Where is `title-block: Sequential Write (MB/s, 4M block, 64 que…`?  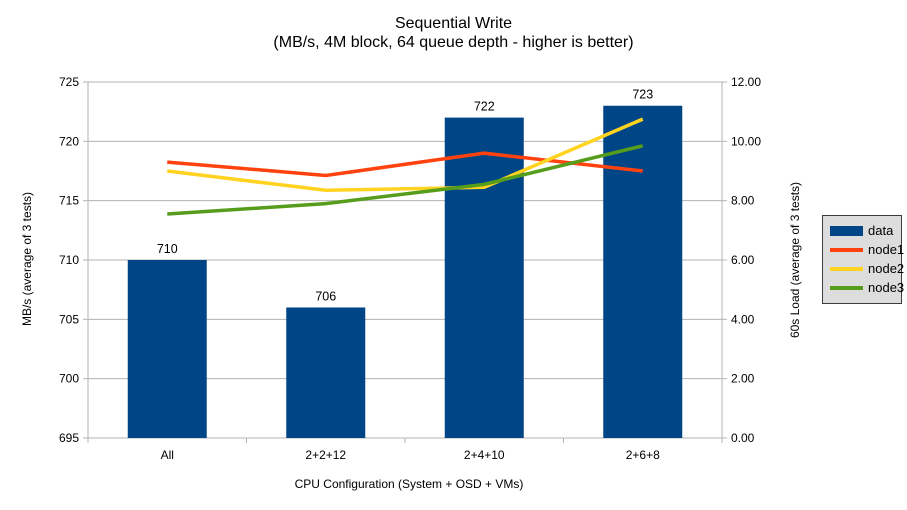
title-block: Sequential Write (MB/s, 4M block, 64 que… is located at coordinates (453, 33).